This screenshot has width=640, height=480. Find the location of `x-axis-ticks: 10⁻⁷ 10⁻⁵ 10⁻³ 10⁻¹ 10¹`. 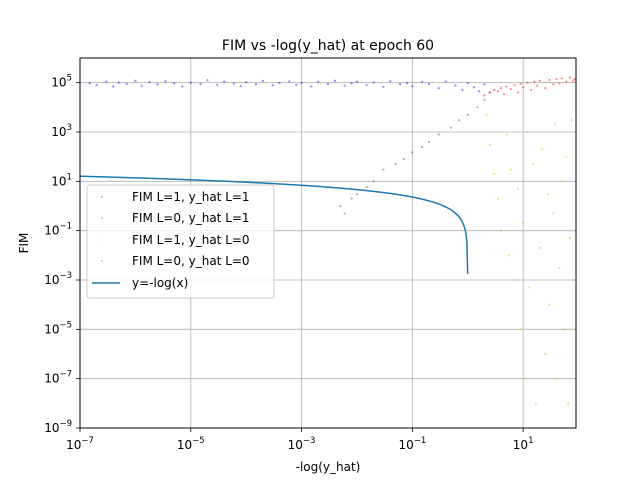

x-axis-ticks: 10⁻⁷ 10⁻⁵ 10⁻³ 10⁻¹ 10¹ is located at coordinates (299, 440).